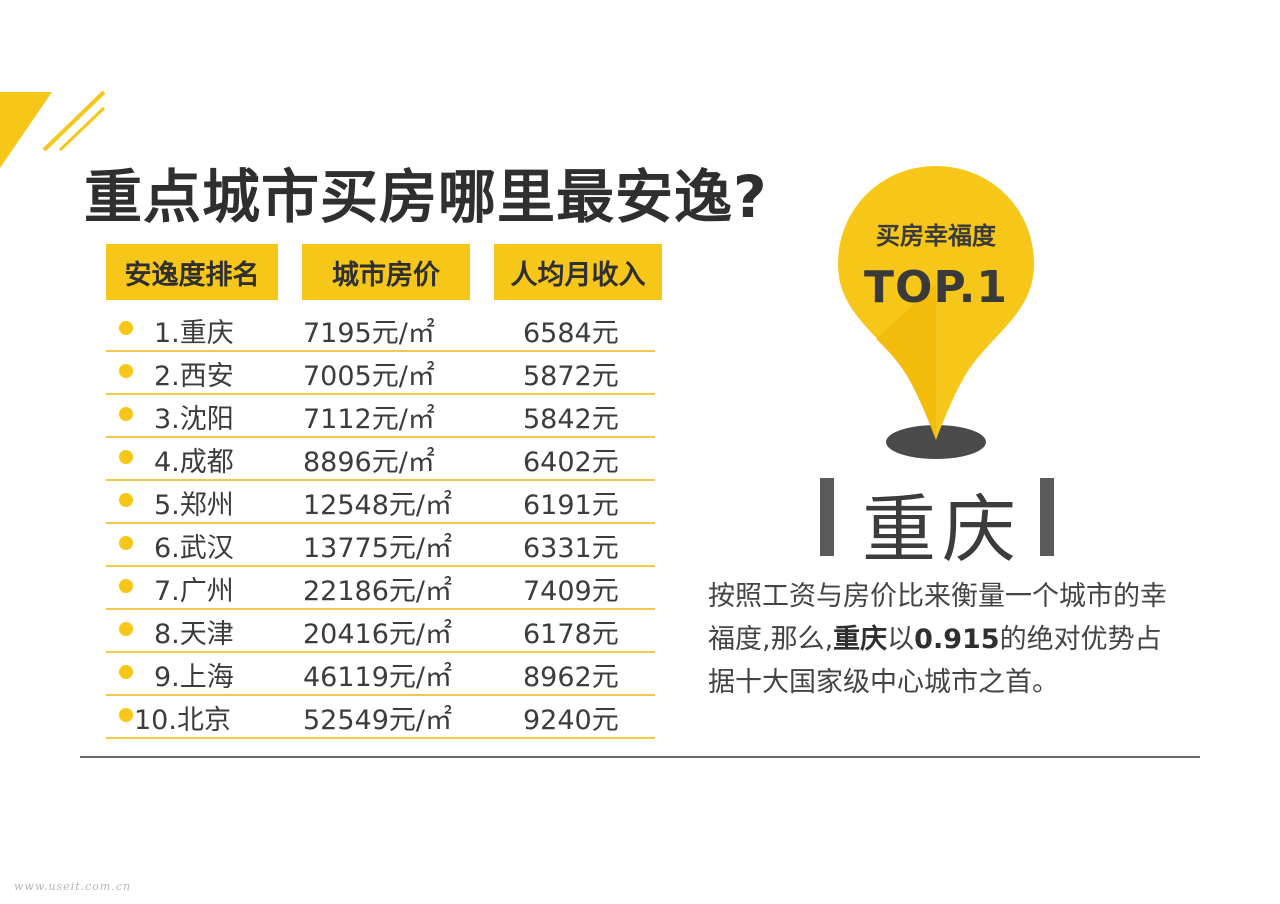 The width and height of the screenshot is (1280, 904). I want to click on description-part3: 的绝对优势占据十大国家级中心城市之首。, so click(935, 661).